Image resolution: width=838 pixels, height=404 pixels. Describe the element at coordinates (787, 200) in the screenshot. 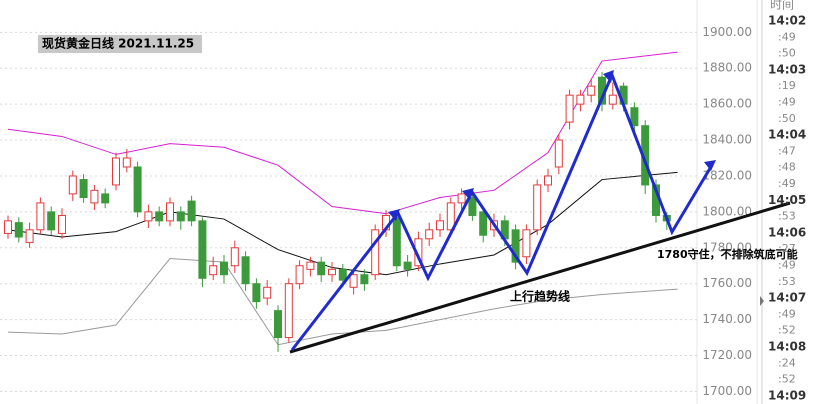

I see `time-entry: 14:05` at that location.